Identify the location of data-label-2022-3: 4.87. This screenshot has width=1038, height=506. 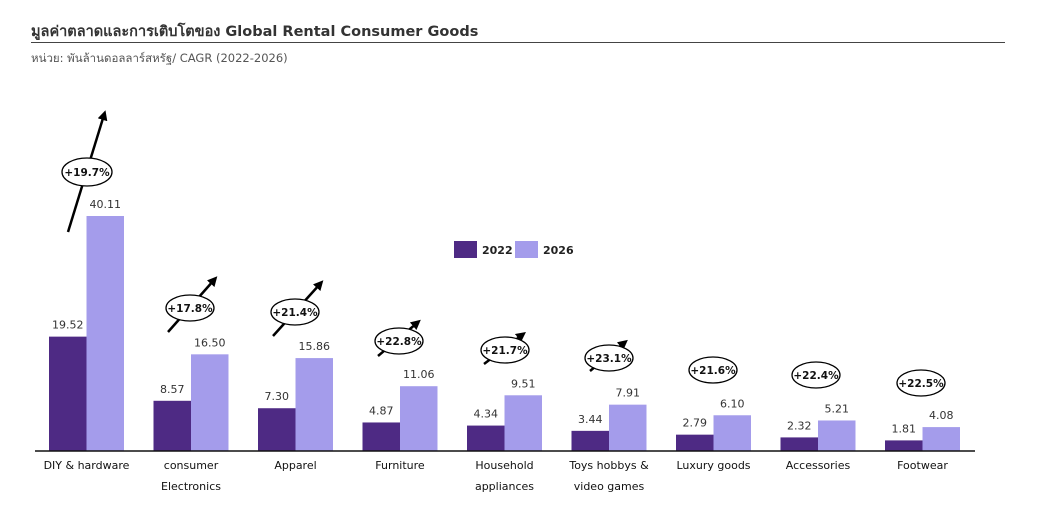
(381, 410).